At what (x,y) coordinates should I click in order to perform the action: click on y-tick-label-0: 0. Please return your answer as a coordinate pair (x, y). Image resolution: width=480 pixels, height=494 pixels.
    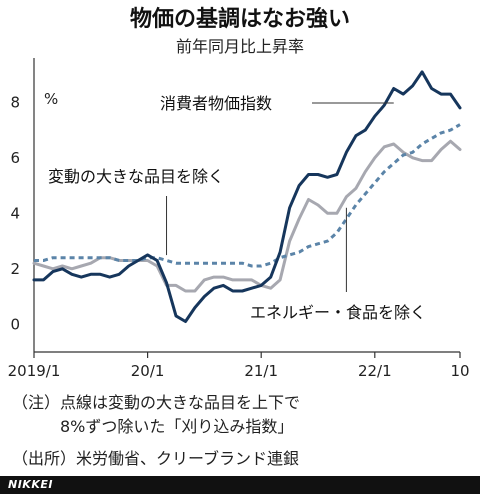
    Looking at the image, I should click on (15, 324).